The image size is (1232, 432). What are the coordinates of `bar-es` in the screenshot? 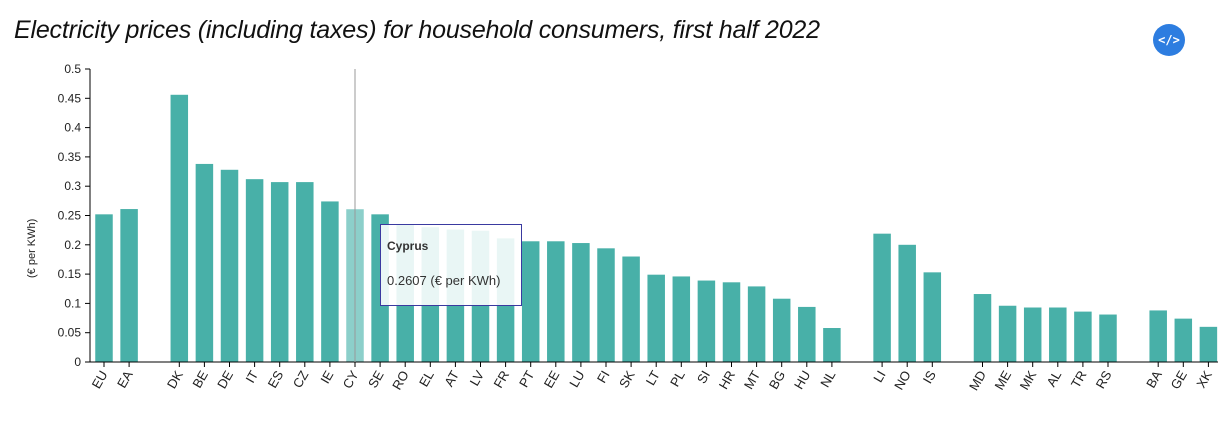 It's located at (279, 272).